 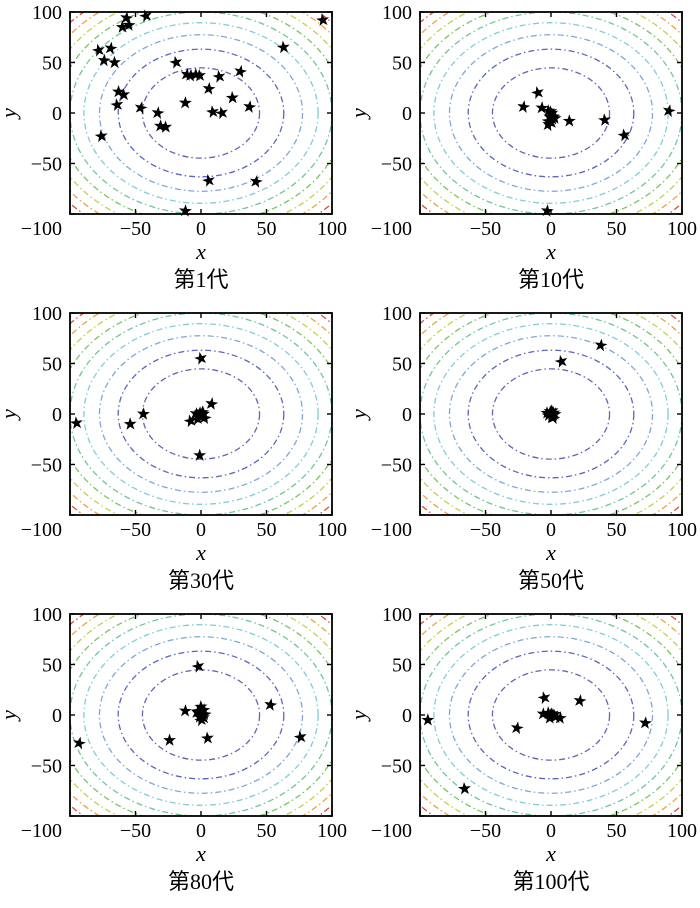 What do you see at coordinates (201, 580) in the screenshot?
I see `subplot-caption: 第30代` at bounding box center [201, 580].